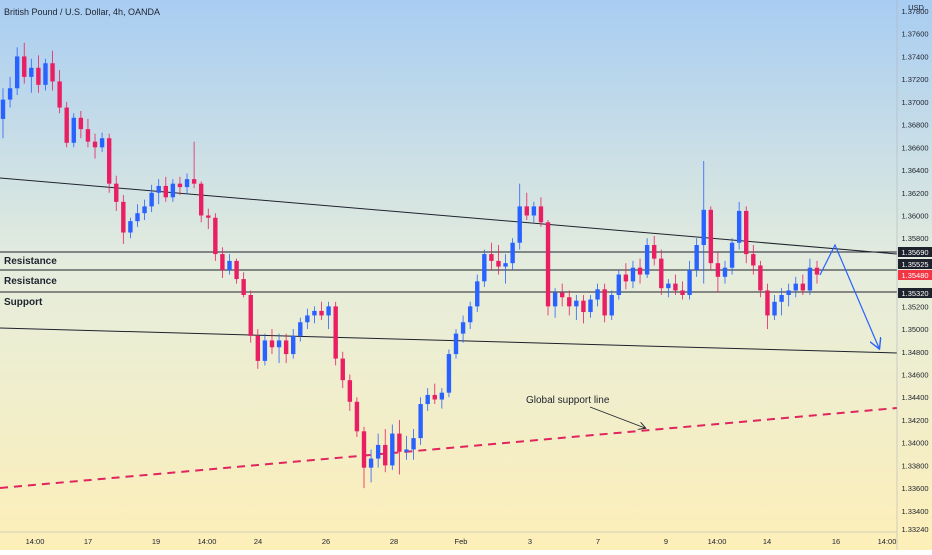  Describe the element at coordinates (914, 420) in the screenshot. I see `y-tick-label: 1.34200` at that location.